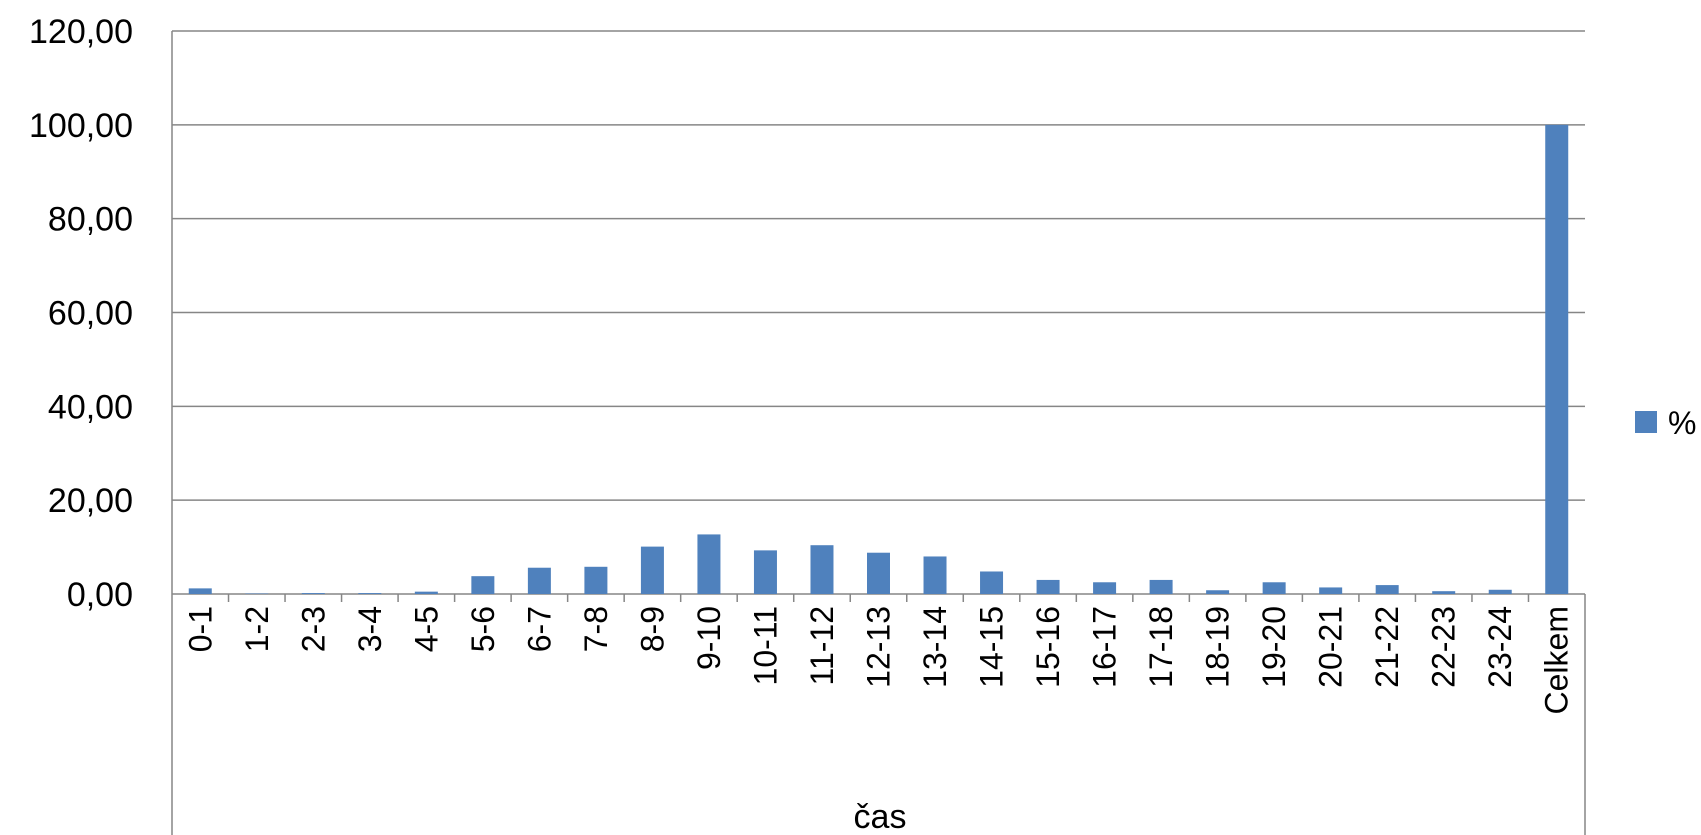  What do you see at coordinates (992, 647) in the screenshot?
I see `x-tick-label: 14-15` at bounding box center [992, 647].